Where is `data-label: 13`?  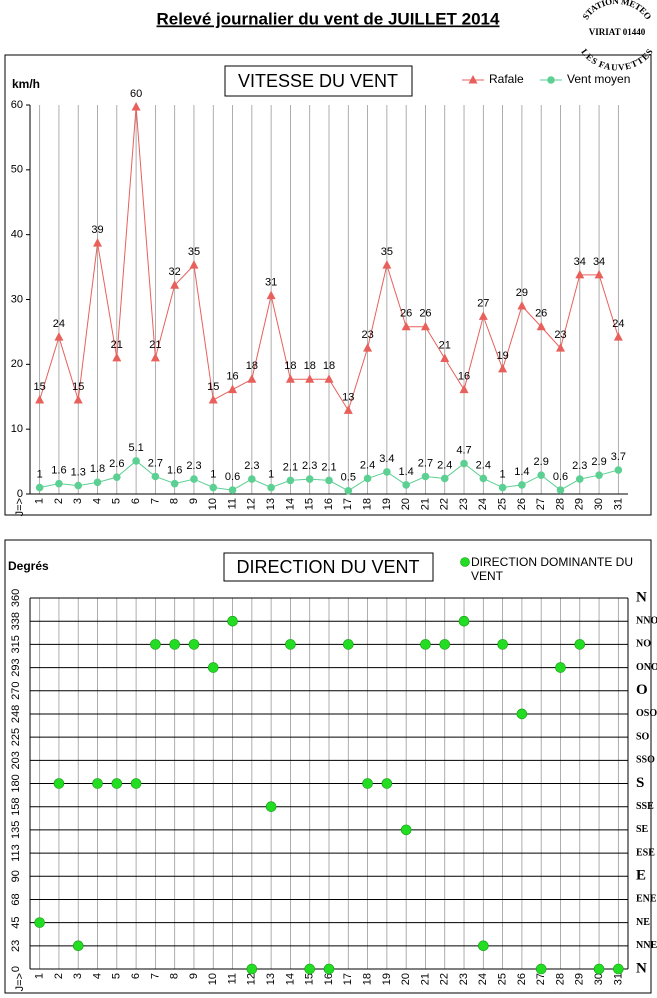
data-label: 13 is located at coordinates (348, 397).